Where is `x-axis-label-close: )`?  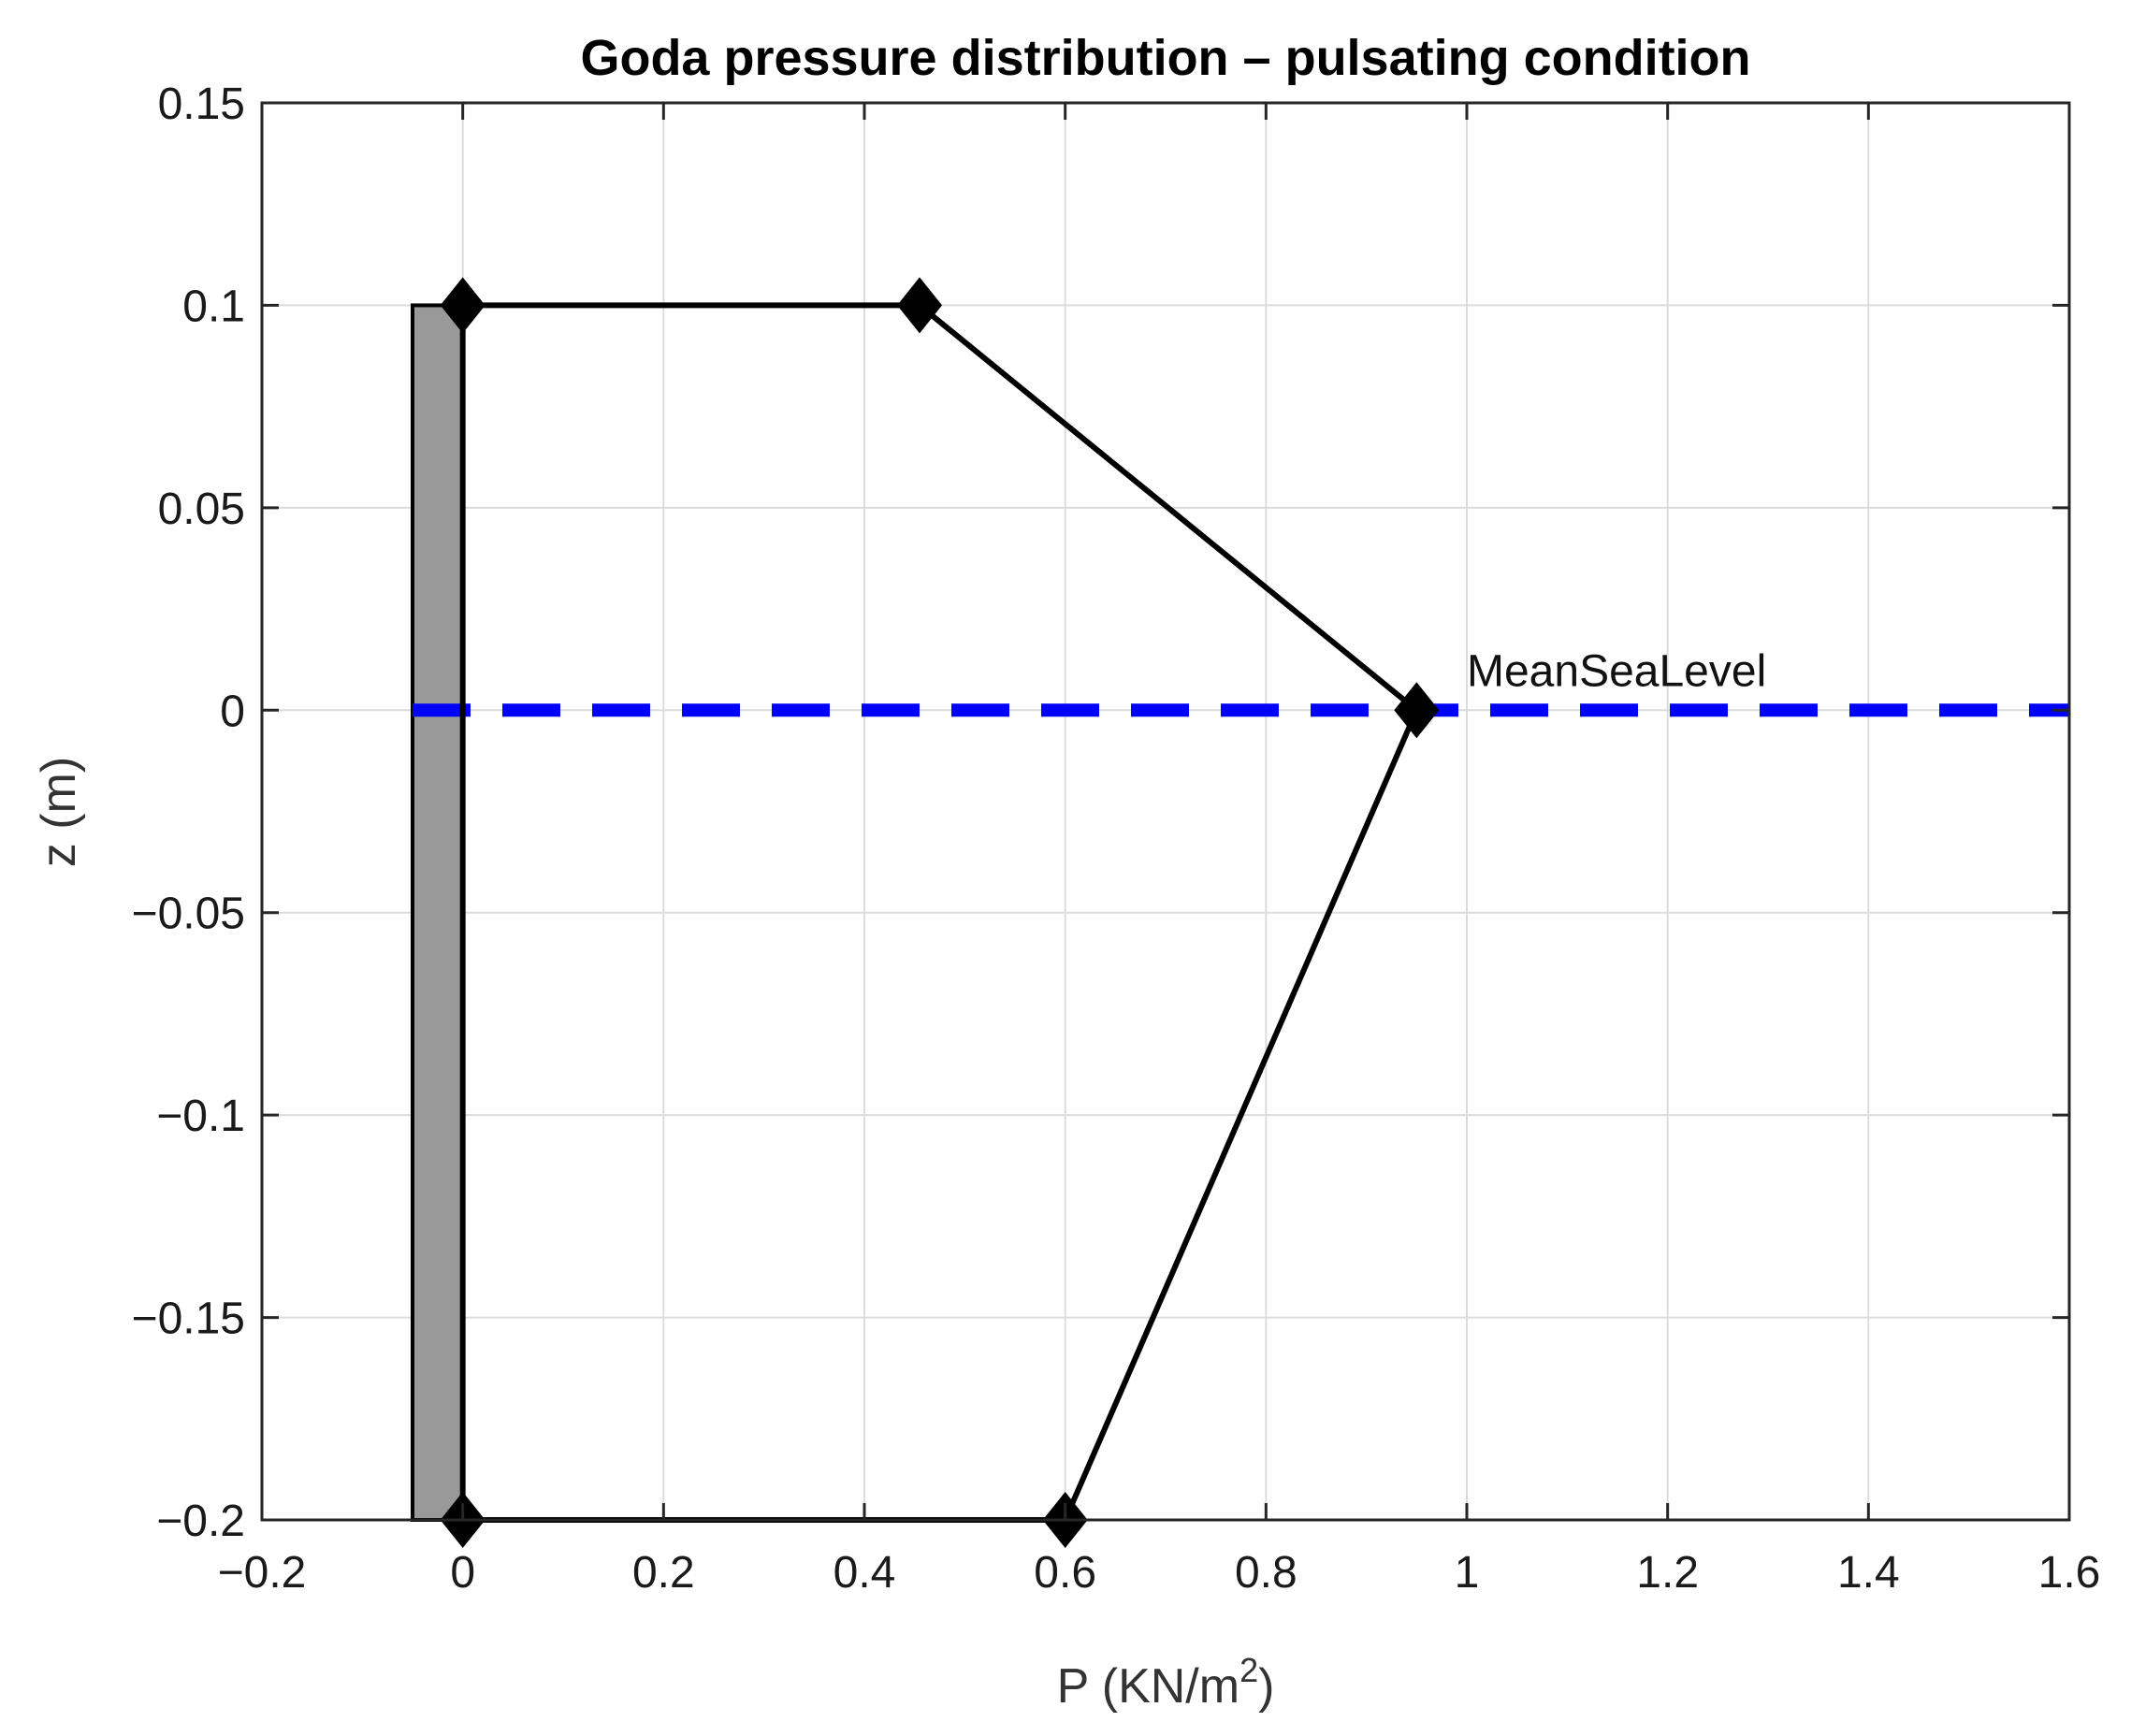 x-axis-label-close: ) is located at coordinates (1266, 1686).